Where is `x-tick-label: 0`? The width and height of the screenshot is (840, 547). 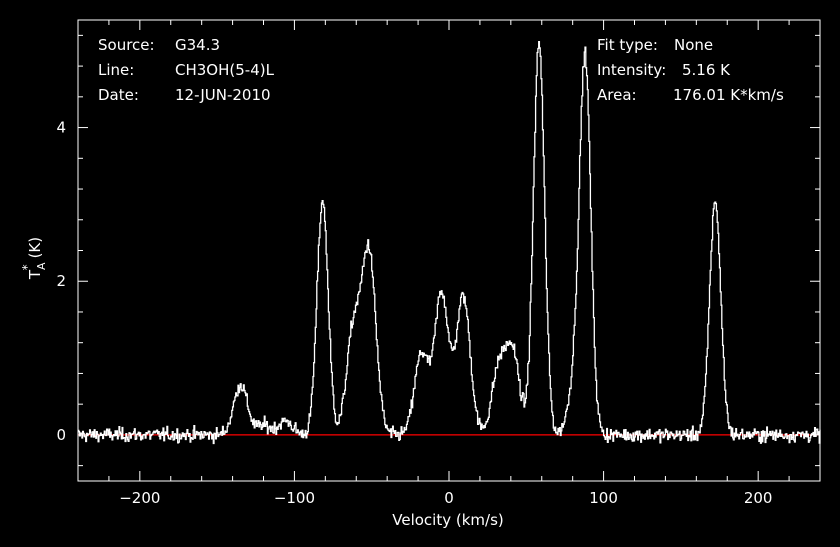
x-tick-label: 0 is located at coordinates (449, 498).